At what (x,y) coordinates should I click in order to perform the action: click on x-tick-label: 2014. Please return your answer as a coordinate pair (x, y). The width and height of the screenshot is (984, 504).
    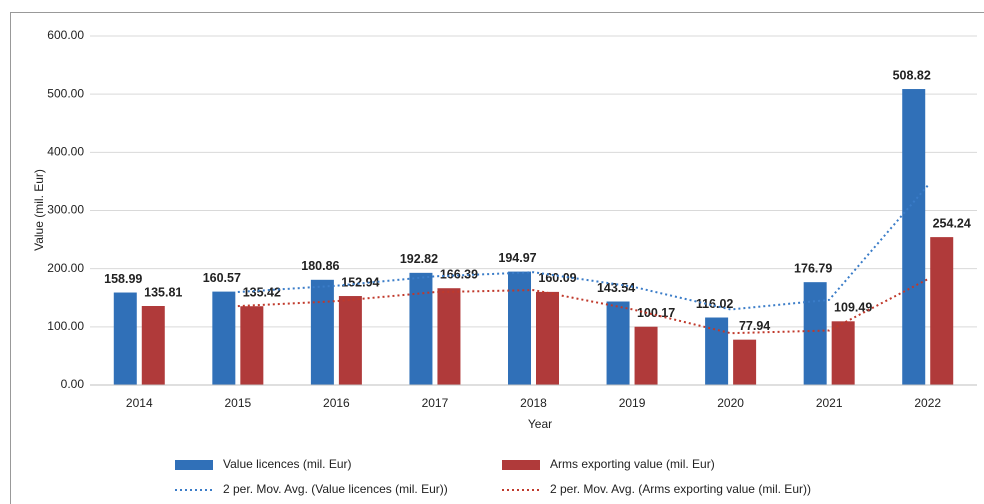
    Looking at the image, I should click on (139, 403).